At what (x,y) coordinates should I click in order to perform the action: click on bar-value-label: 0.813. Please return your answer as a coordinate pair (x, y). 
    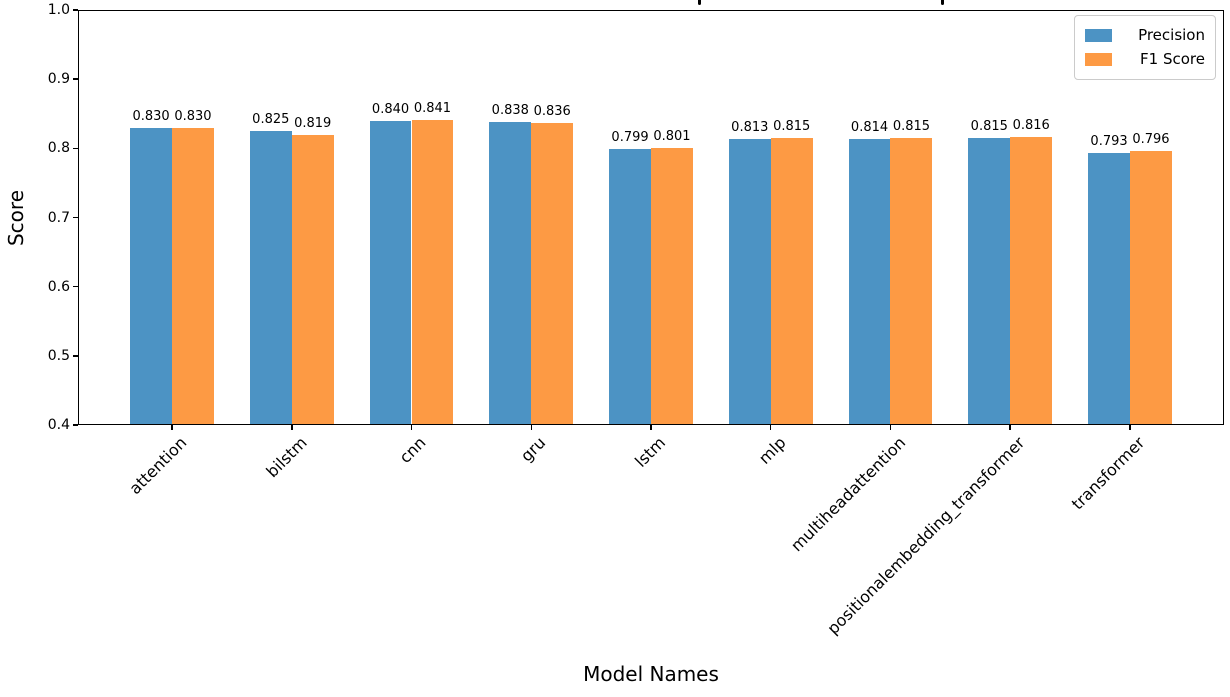
    Looking at the image, I should click on (750, 128).